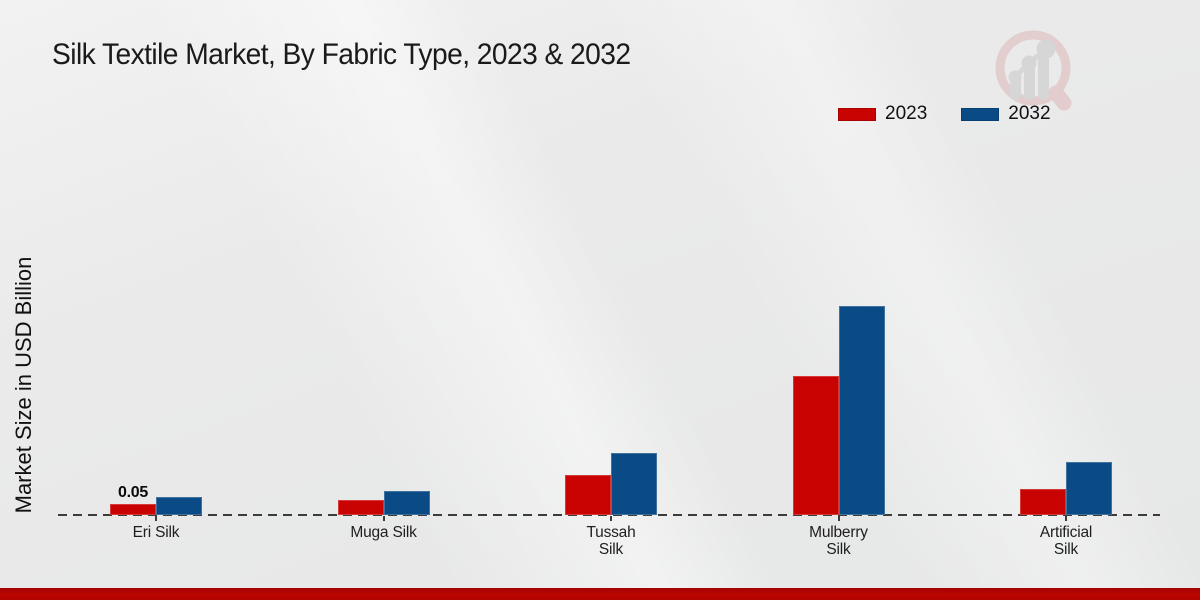  I want to click on bar-value-label: 0.05, so click(133, 492).